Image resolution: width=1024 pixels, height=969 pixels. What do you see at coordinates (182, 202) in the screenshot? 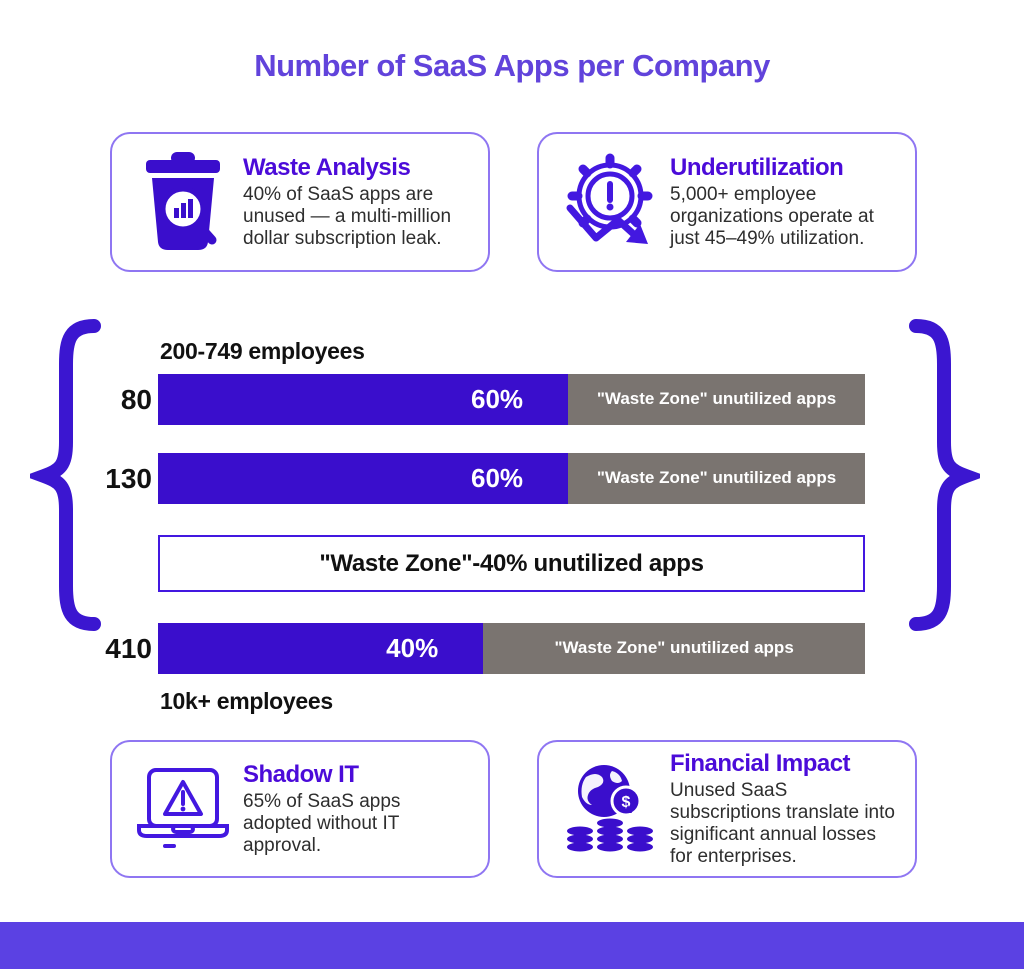
I see `trash-magnifier-icon` at bounding box center [182, 202].